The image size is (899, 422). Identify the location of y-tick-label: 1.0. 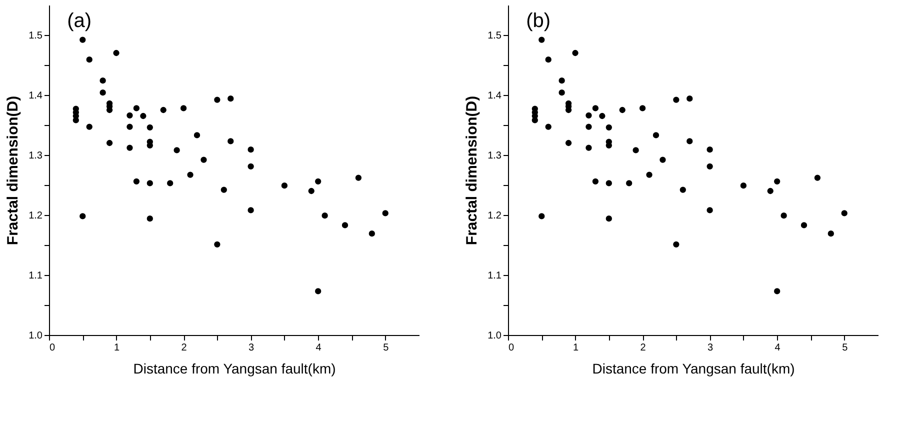
(495, 336).